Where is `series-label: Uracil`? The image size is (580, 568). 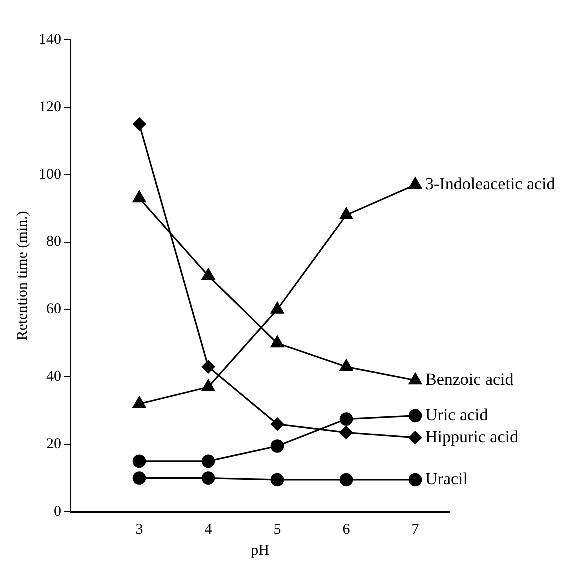
series-label: Uracil is located at coordinates (447, 478).